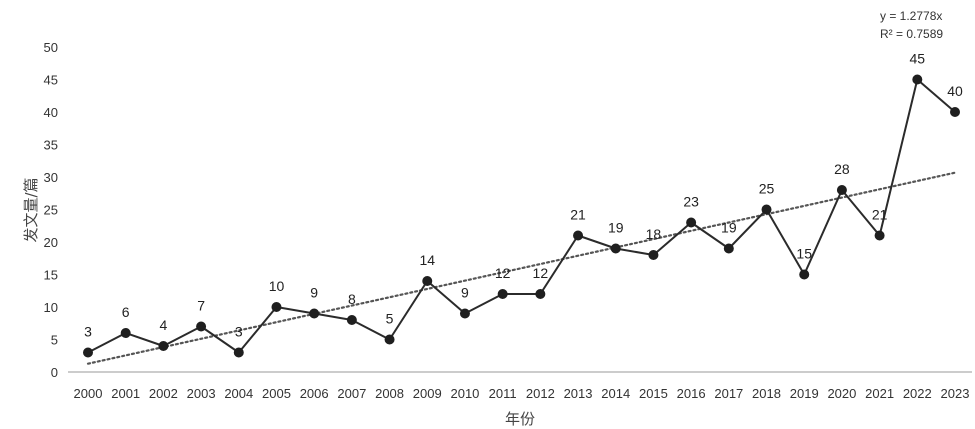 This screenshot has height=429, width=975. I want to click on x-tick-label: 2021, so click(879, 393).